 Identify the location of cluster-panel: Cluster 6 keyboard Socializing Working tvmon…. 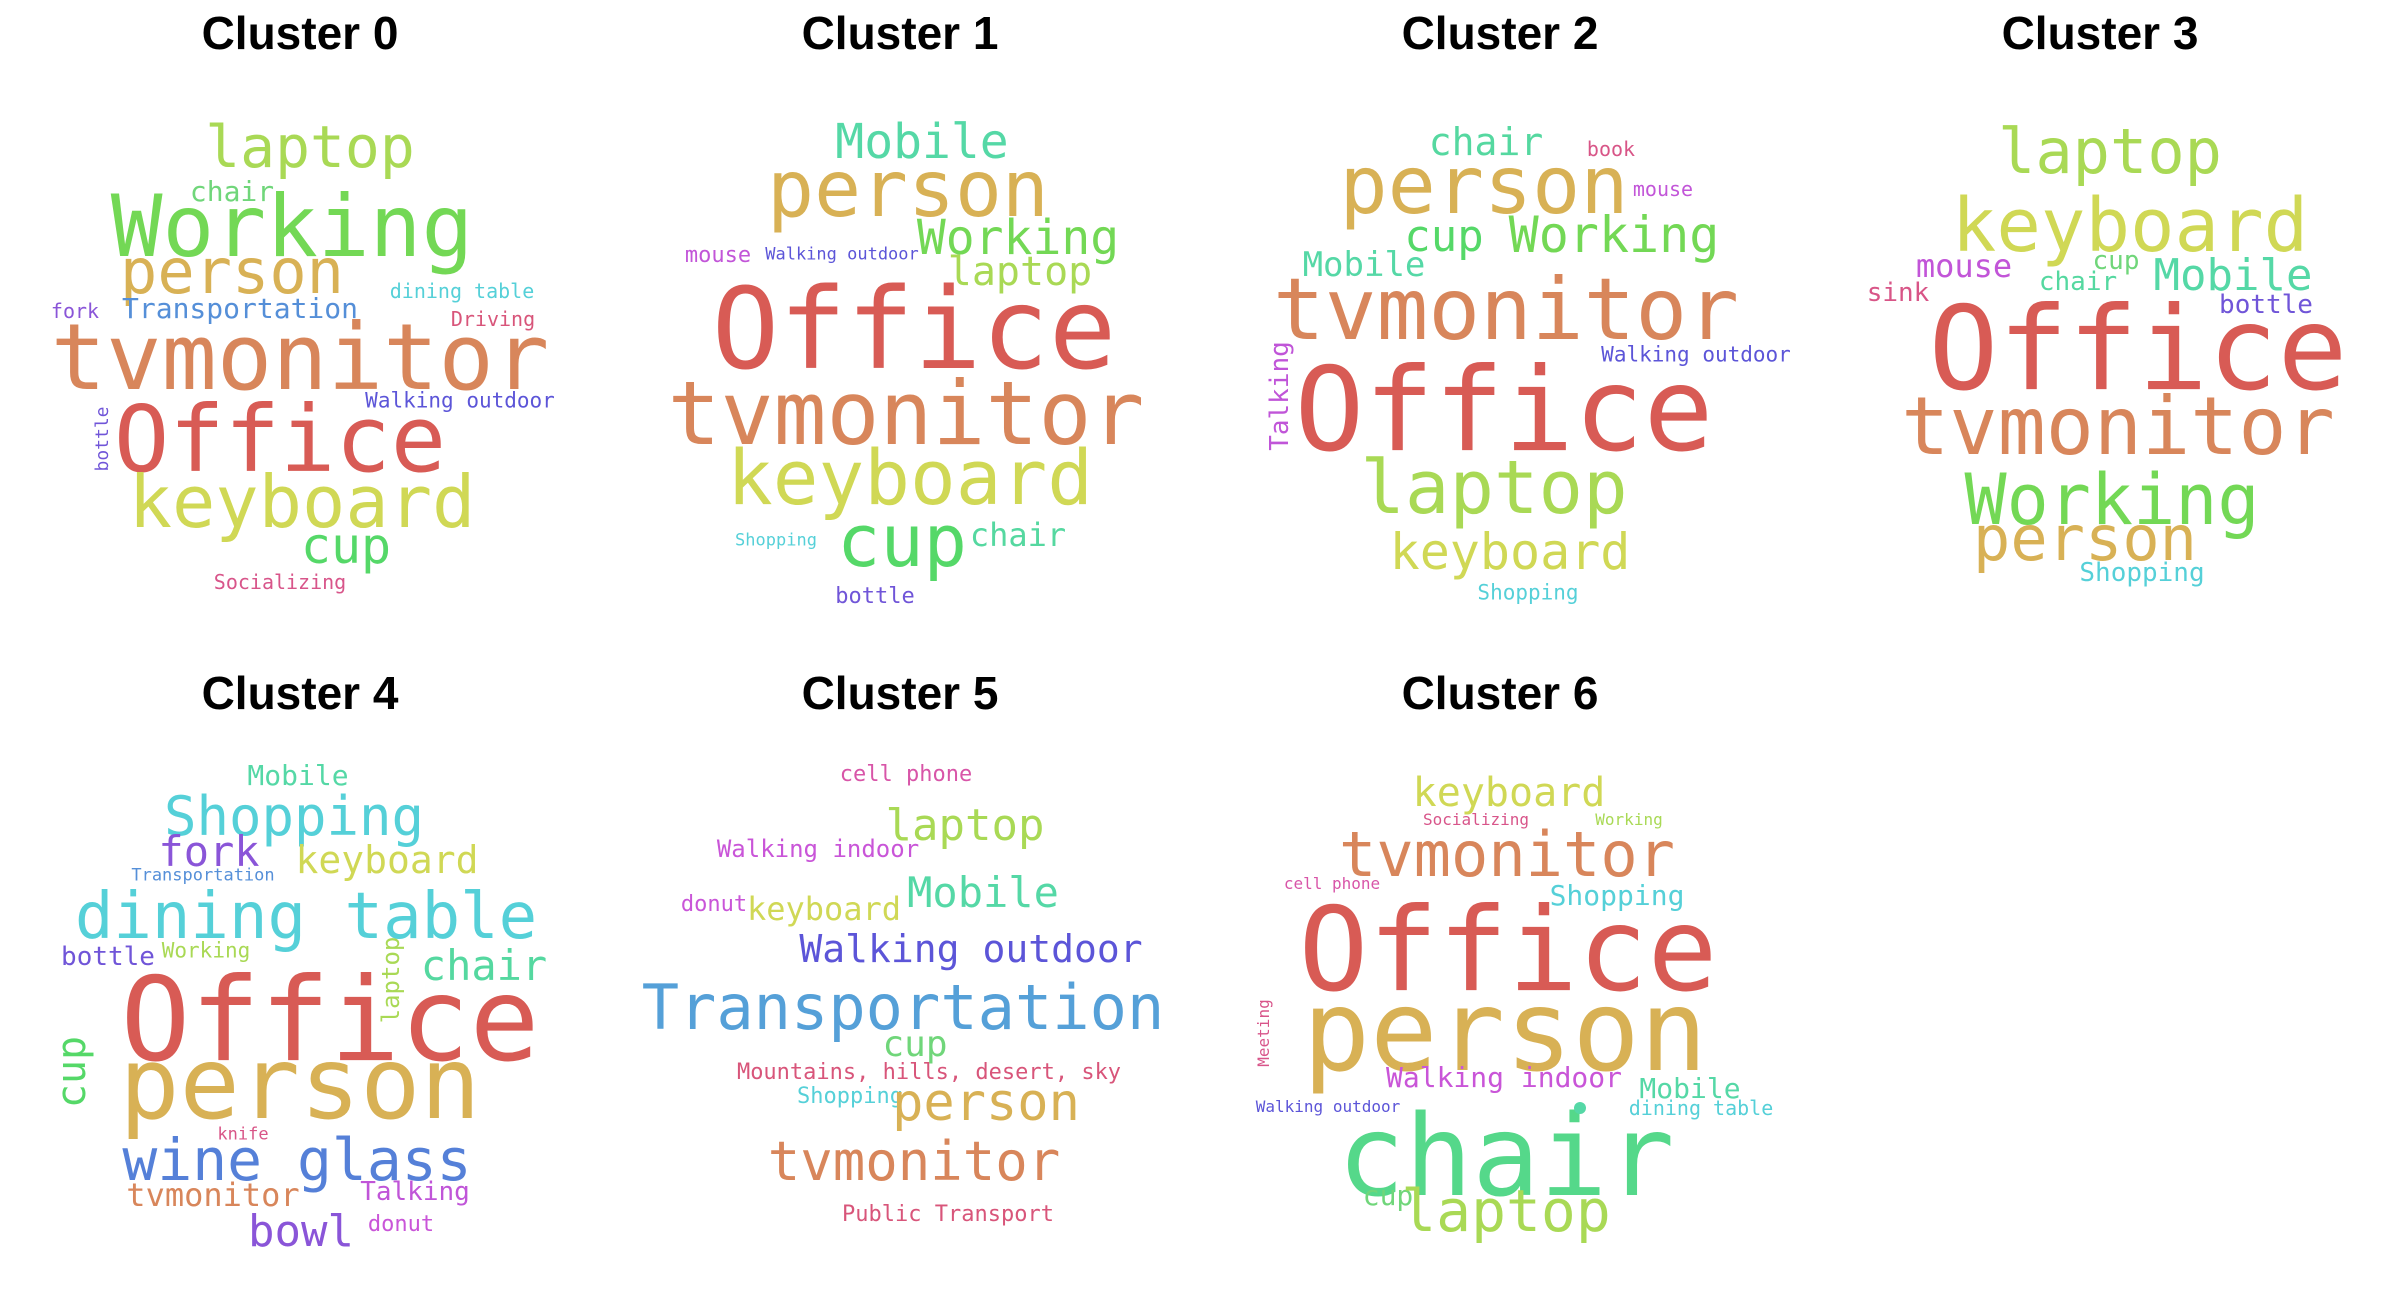
(1500, 980).